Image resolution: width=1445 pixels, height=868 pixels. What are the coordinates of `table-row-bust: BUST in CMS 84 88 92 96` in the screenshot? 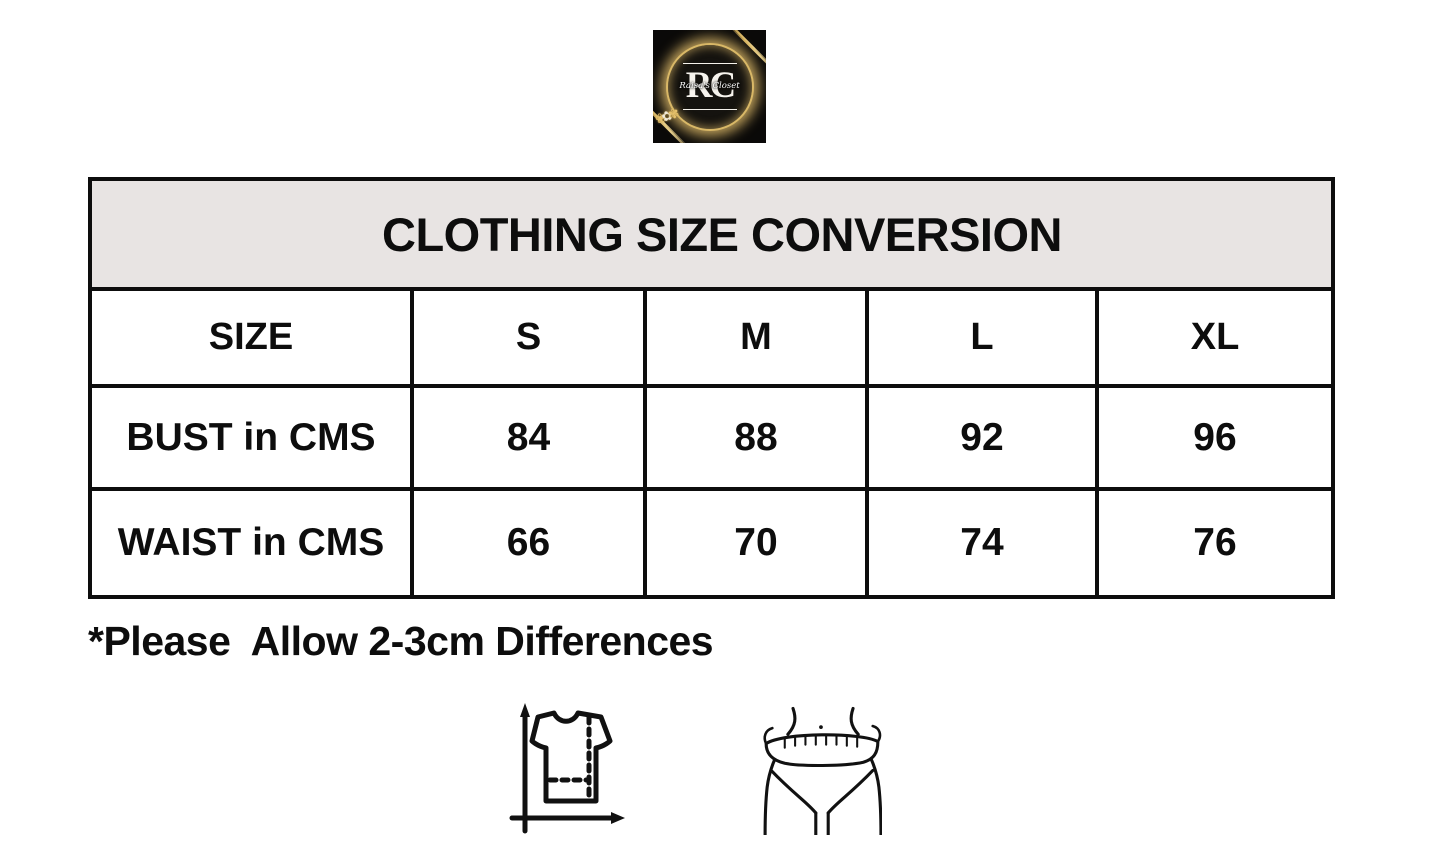 It's located at (711, 437).